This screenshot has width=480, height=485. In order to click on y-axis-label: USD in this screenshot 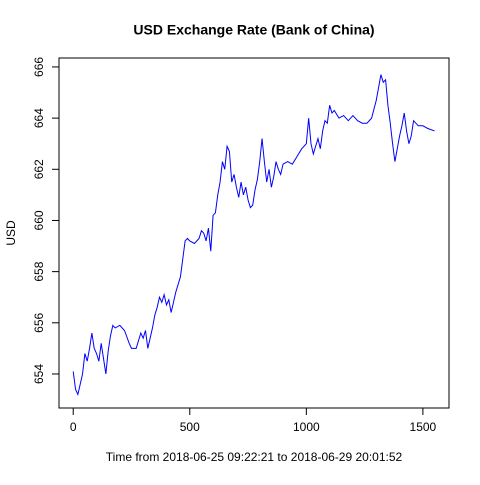, I will do `click(11, 233)`.